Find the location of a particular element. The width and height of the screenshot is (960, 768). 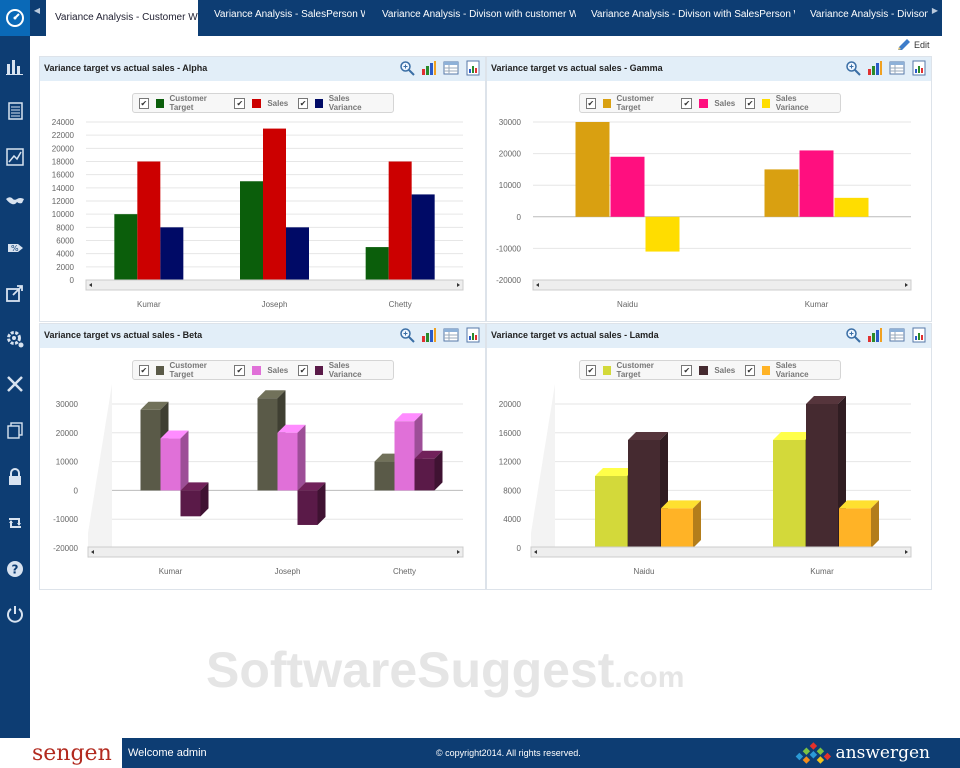

bar-customer-target-chetty is located at coordinates (377, 263).